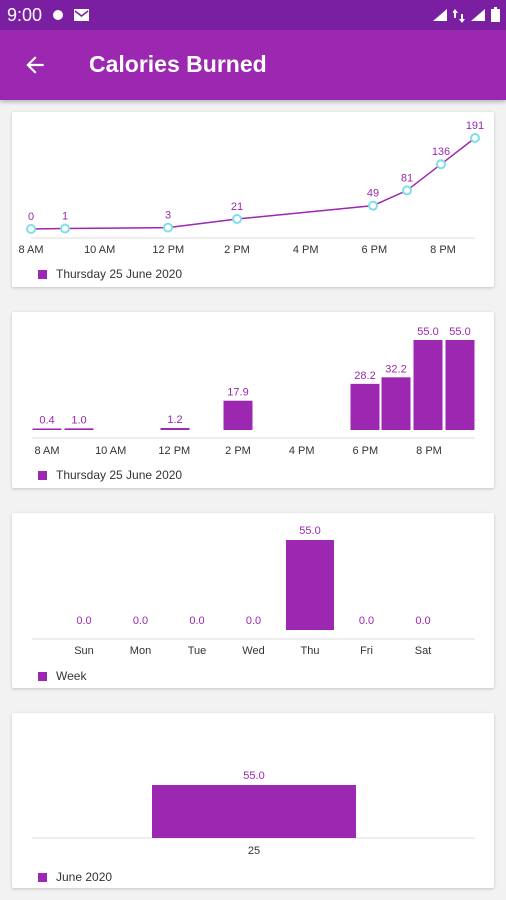 The height and width of the screenshot is (900, 506). What do you see at coordinates (46, 421) in the screenshot?
I see `data-label: 0.4` at bounding box center [46, 421].